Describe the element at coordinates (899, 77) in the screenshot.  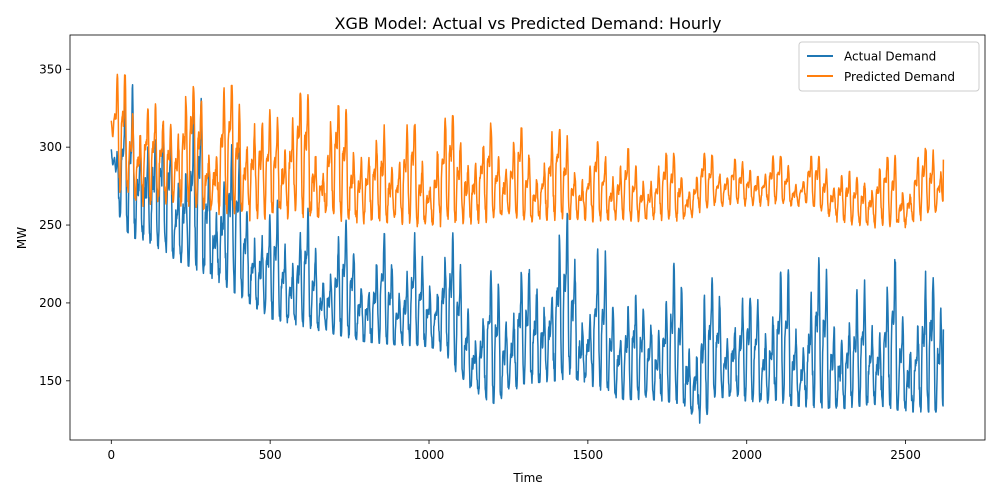
I see `legend-label-predicted: Predicted Demand` at that location.